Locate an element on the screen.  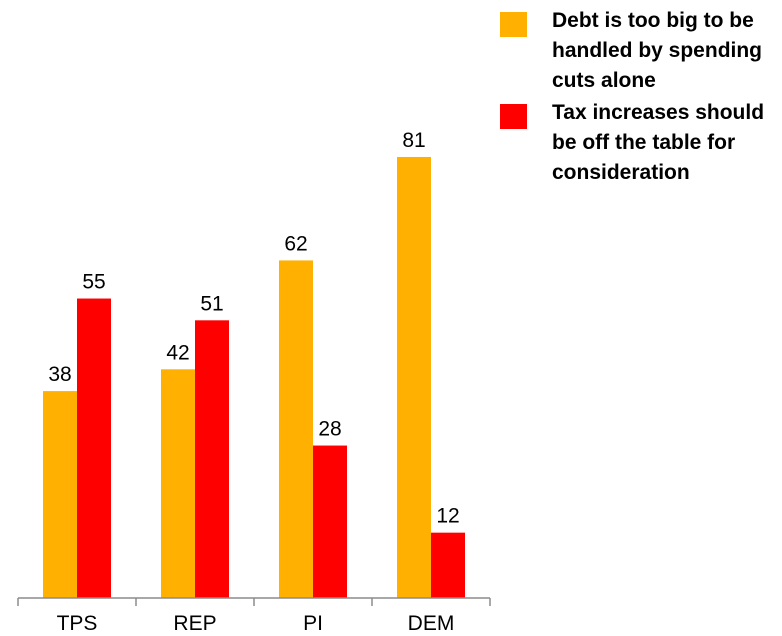
x-axis-ticks is located at coordinates (254, 602).